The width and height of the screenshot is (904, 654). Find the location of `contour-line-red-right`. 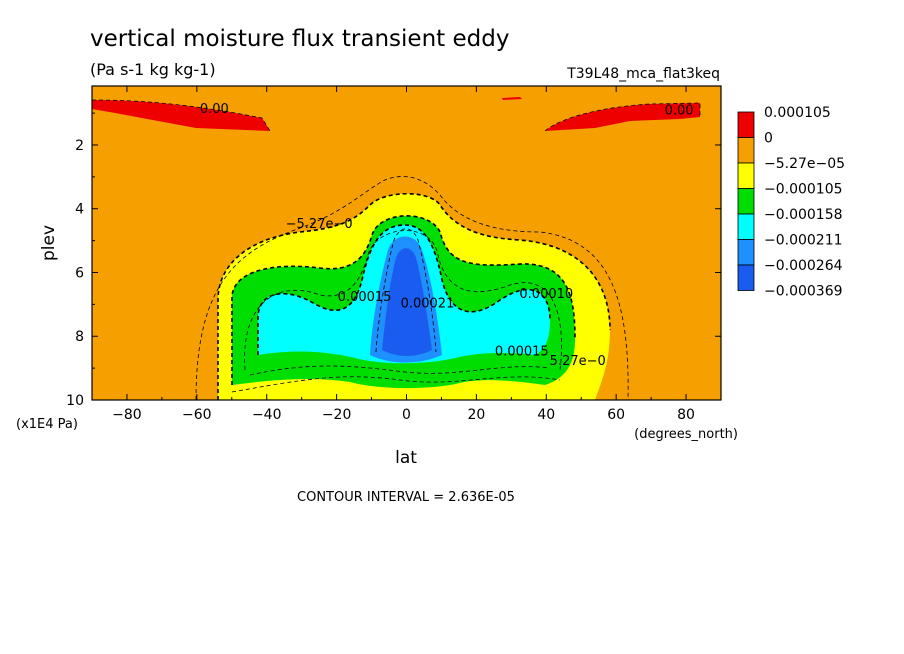

contour-line-red-right is located at coordinates (622, 117).